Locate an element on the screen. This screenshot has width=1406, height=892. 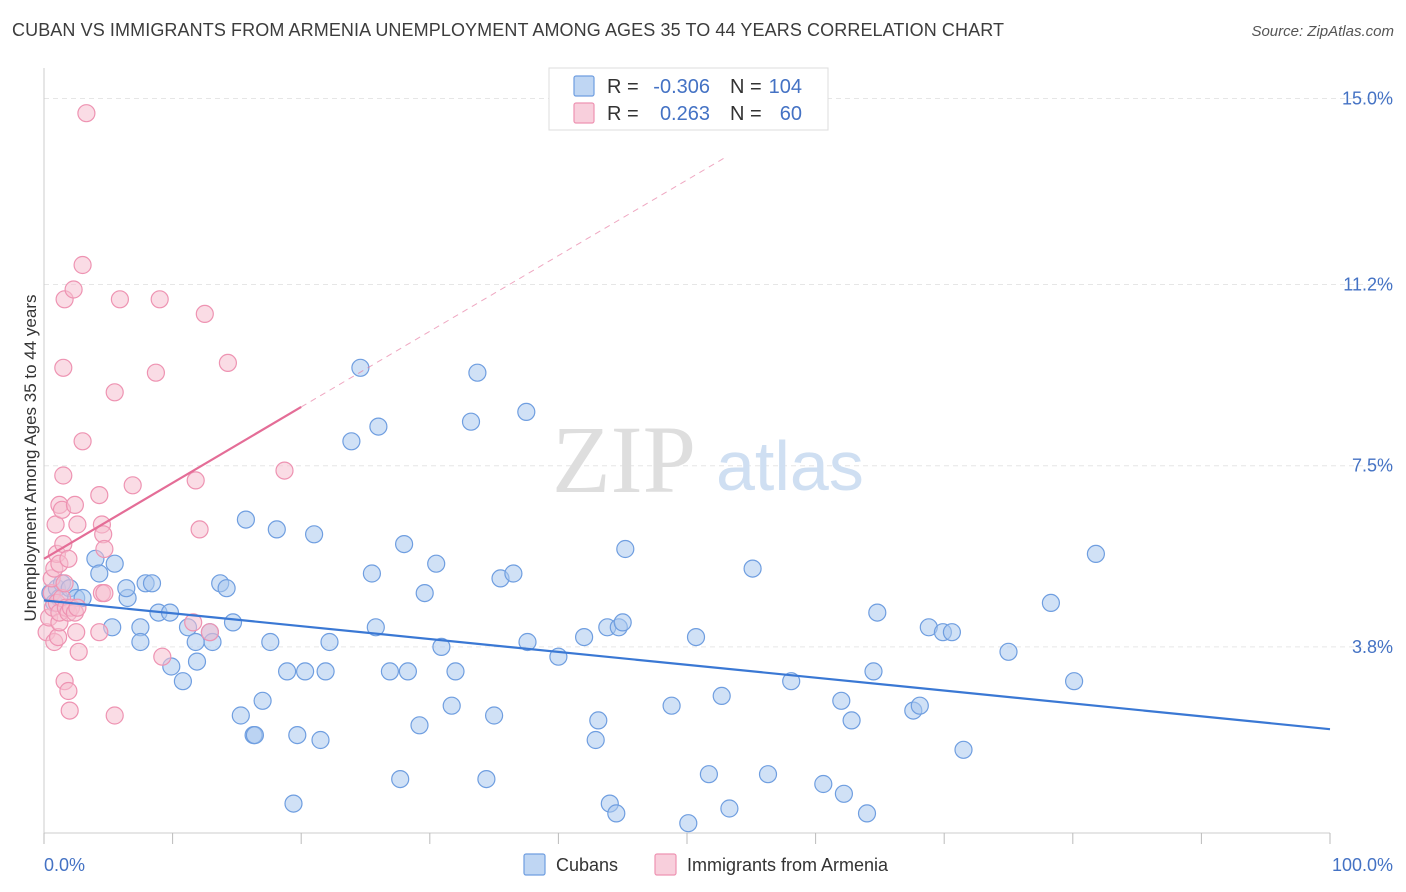
legend: Cubans Immigrants from Armenia is located at coordinates (706, 864).